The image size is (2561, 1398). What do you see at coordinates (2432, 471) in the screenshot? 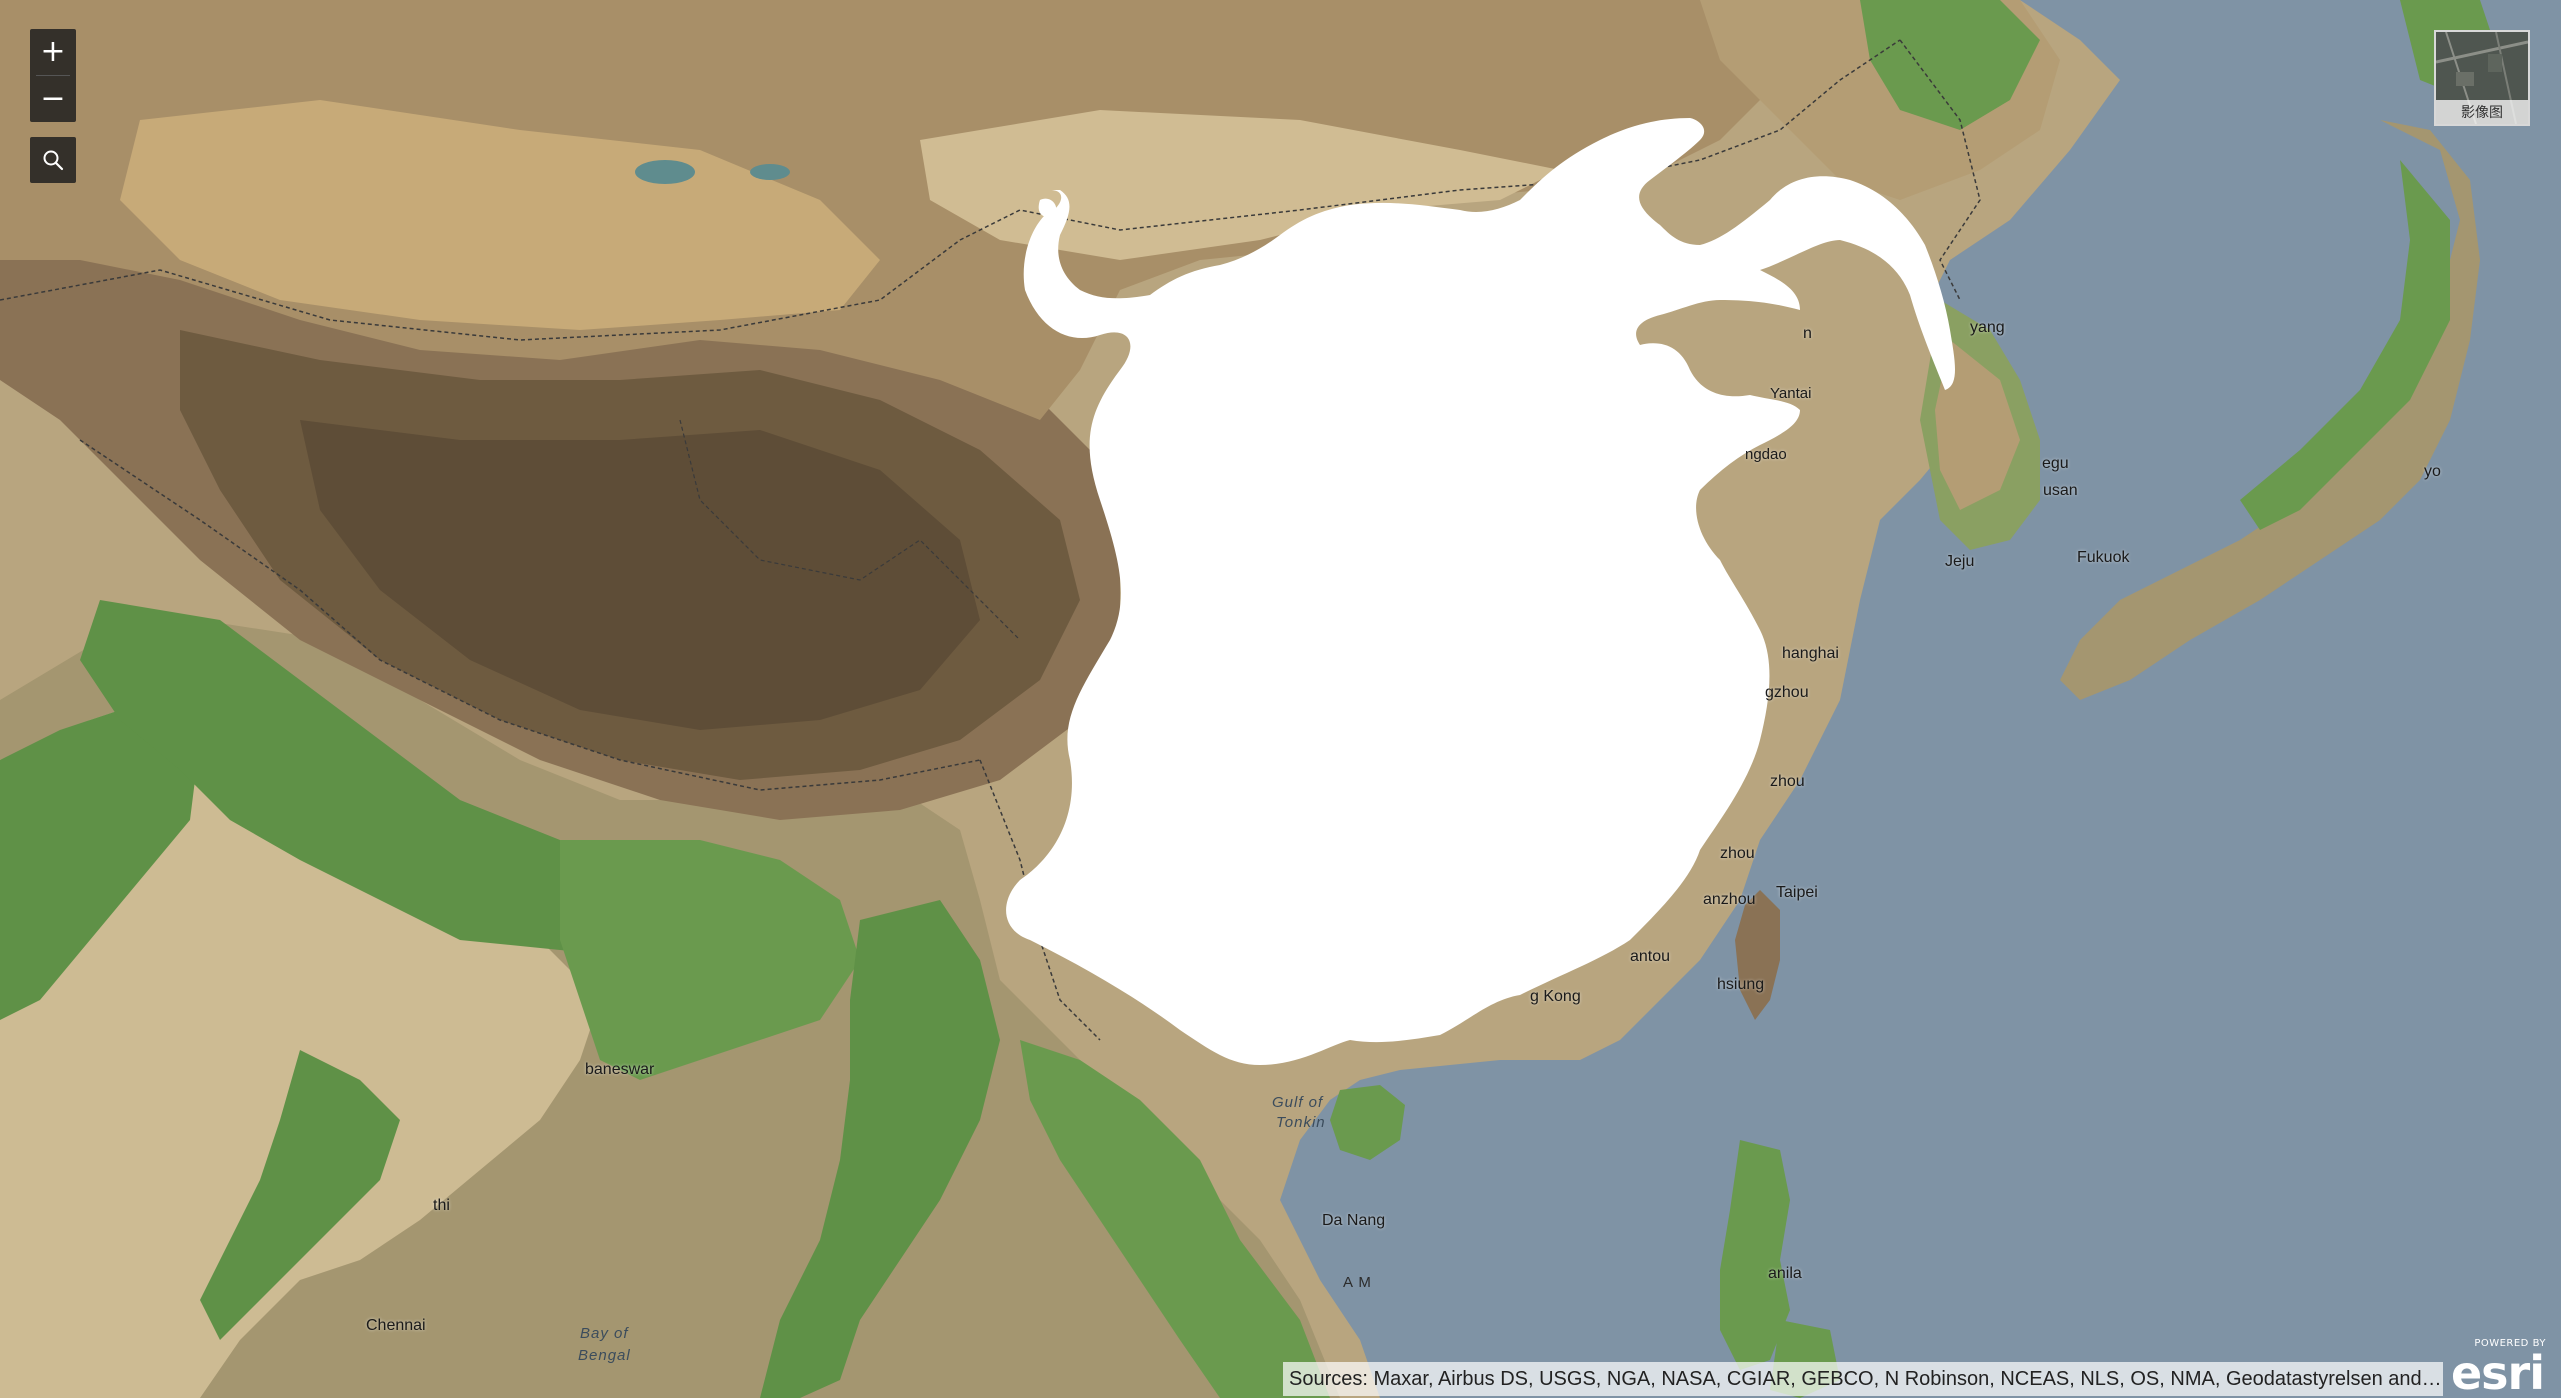
I see `city-label-tokyo: yo` at bounding box center [2432, 471].